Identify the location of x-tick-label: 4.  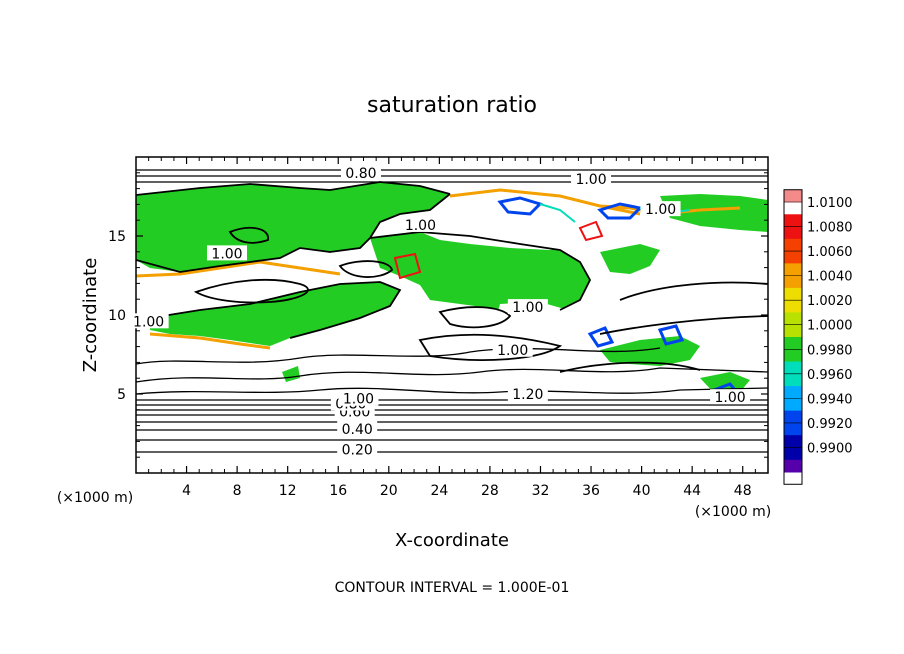
(186, 491).